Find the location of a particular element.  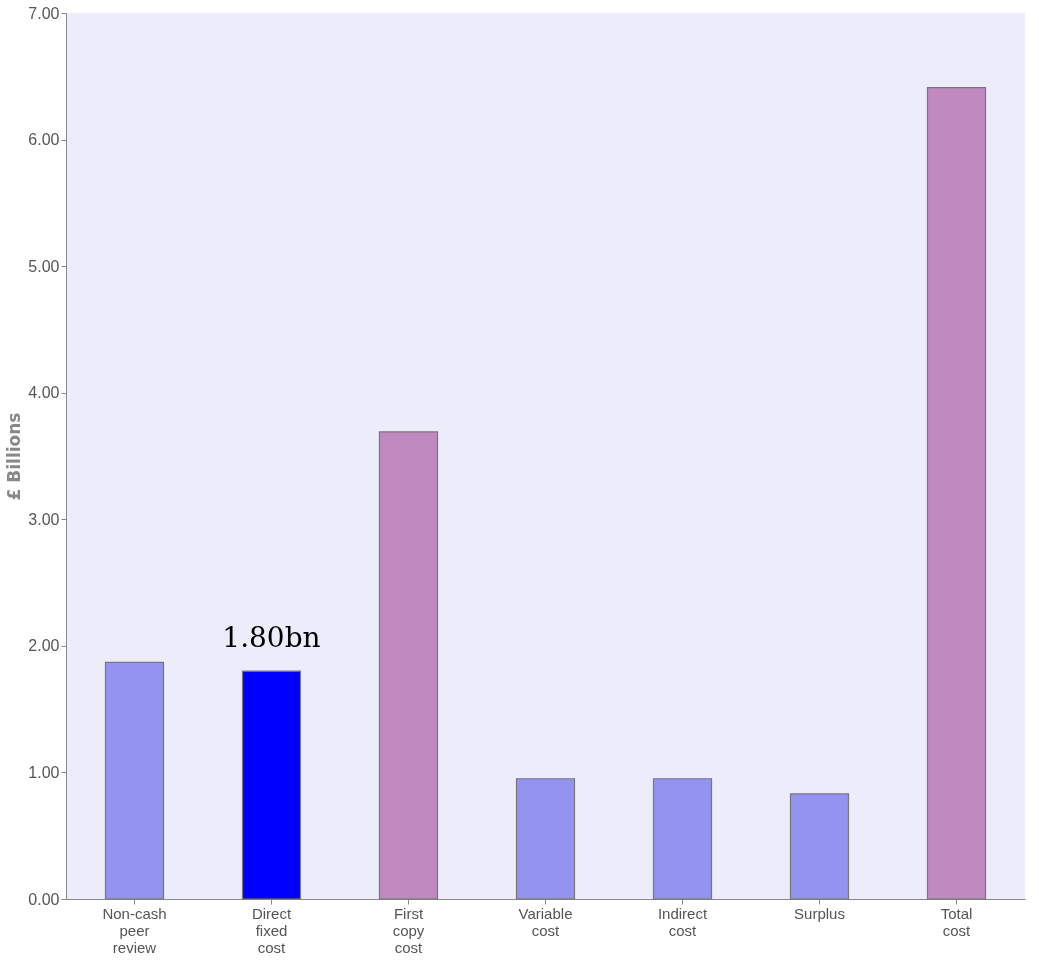

x-tick-label: Non-cash peer review is located at coordinates (134, 930).